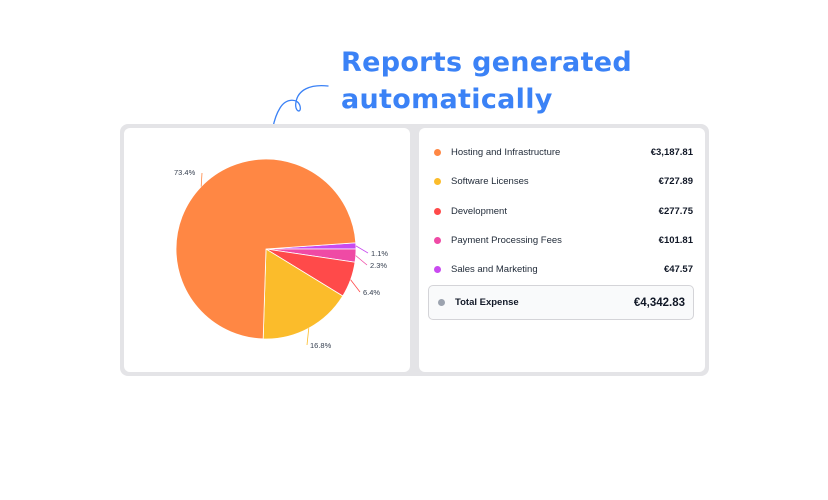 The width and height of the screenshot is (828, 500). I want to click on slice-percent-label: 6.4%, so click(371, 292).